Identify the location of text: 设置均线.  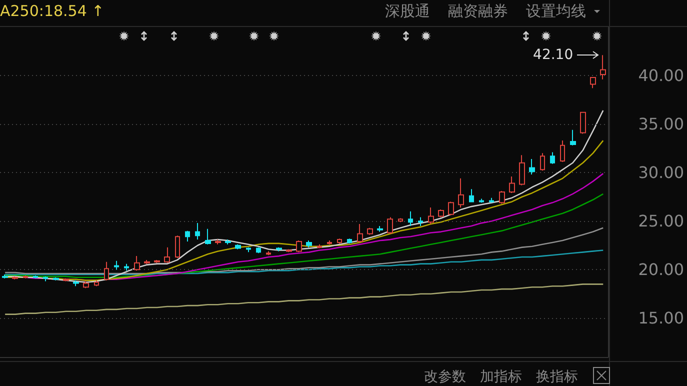
(556, 11).